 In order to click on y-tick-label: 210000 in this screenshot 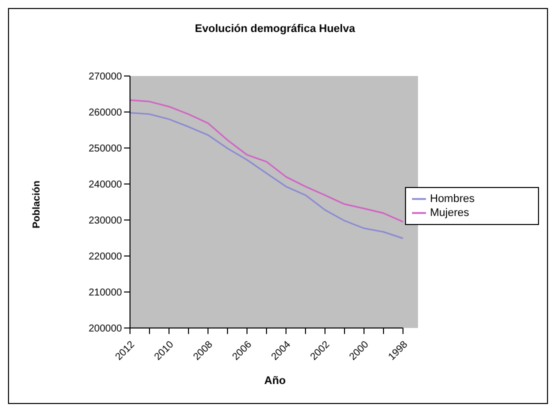, I will do `click(105, 293)`.